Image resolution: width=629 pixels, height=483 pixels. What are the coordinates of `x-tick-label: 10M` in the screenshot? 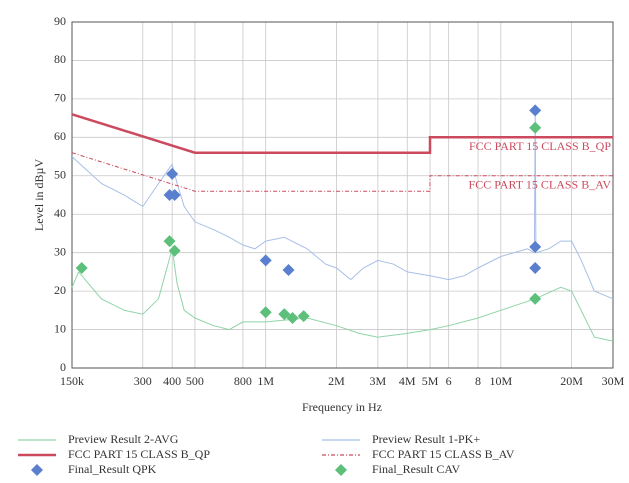 It's located at (500, 381).